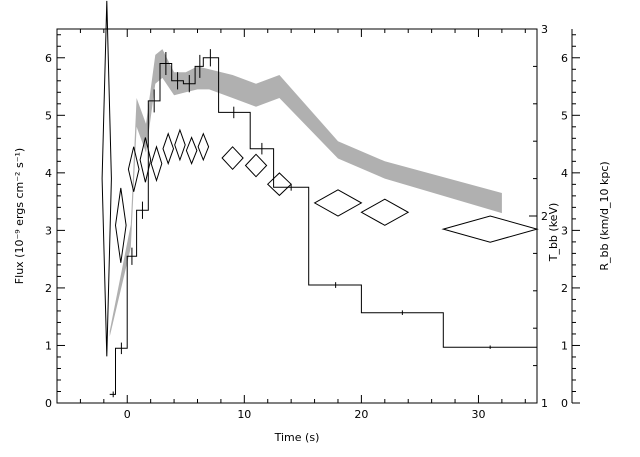 This screenshot has height=457, width=640. Describe the element at coordinates (604, 215) in the screenshot. I see `right-outer-y-axis-title: R_bb (km/d_10 kpc)` at that location.